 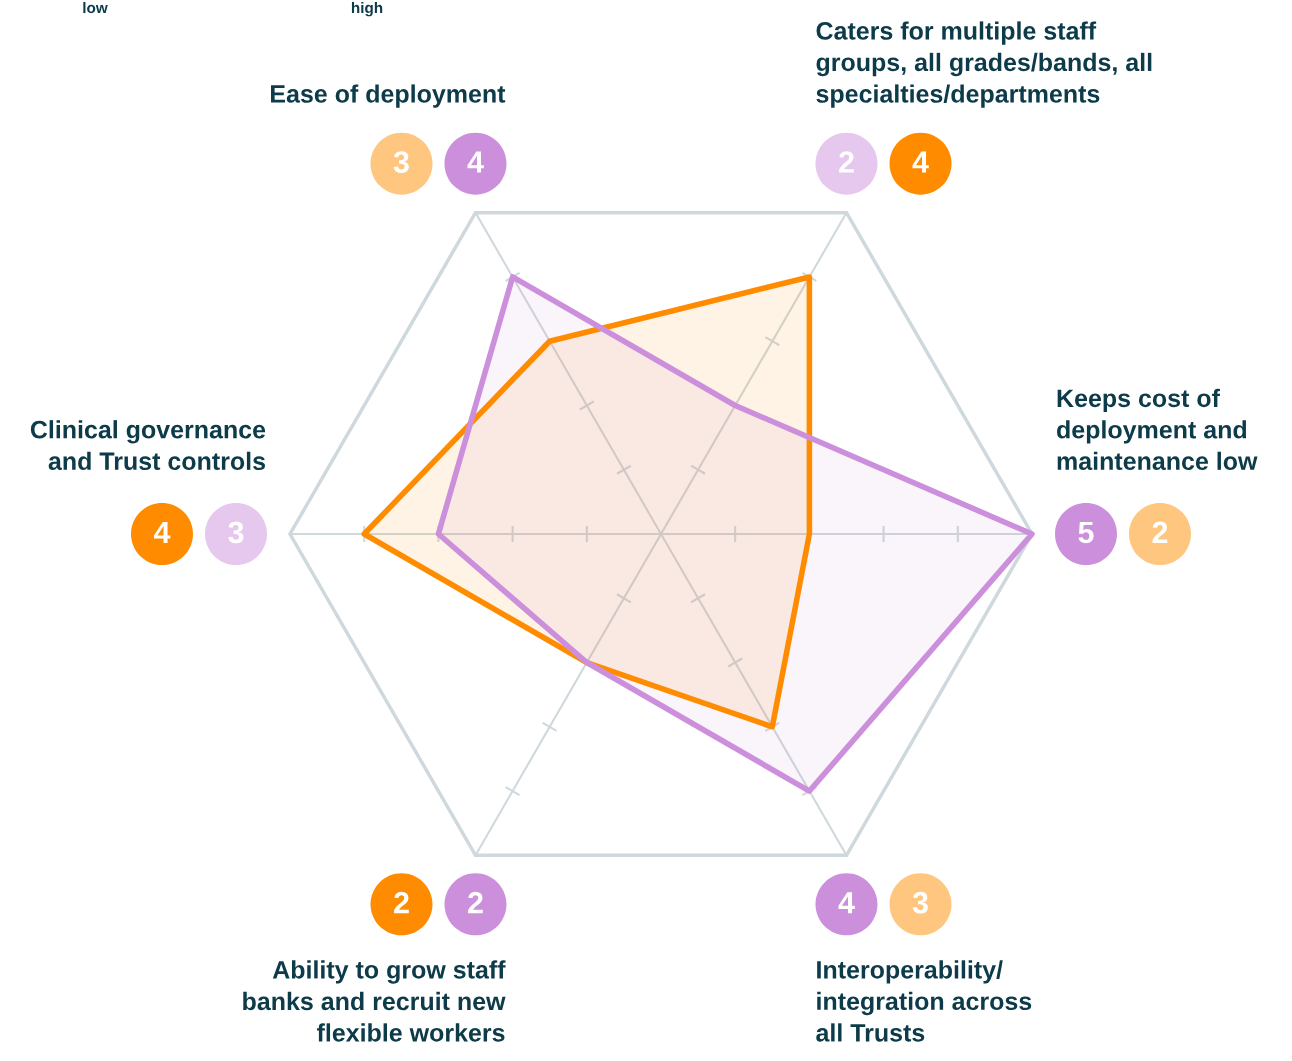 I want to click on spoke-label: Ease of deployment, so click(x=388, y=96).